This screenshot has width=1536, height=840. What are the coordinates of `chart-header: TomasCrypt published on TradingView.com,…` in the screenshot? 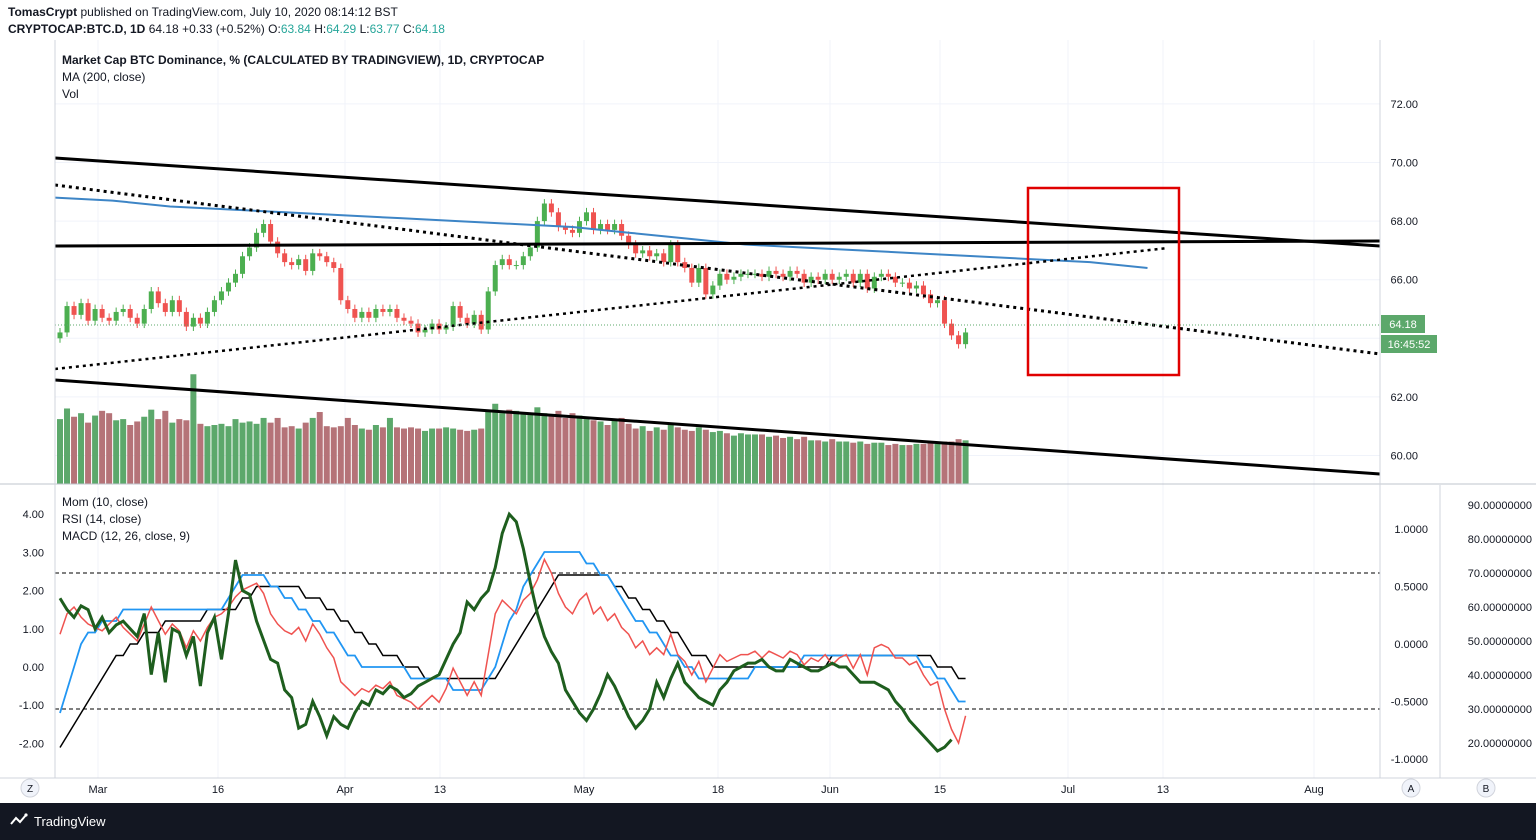 It's located at (768, 20).